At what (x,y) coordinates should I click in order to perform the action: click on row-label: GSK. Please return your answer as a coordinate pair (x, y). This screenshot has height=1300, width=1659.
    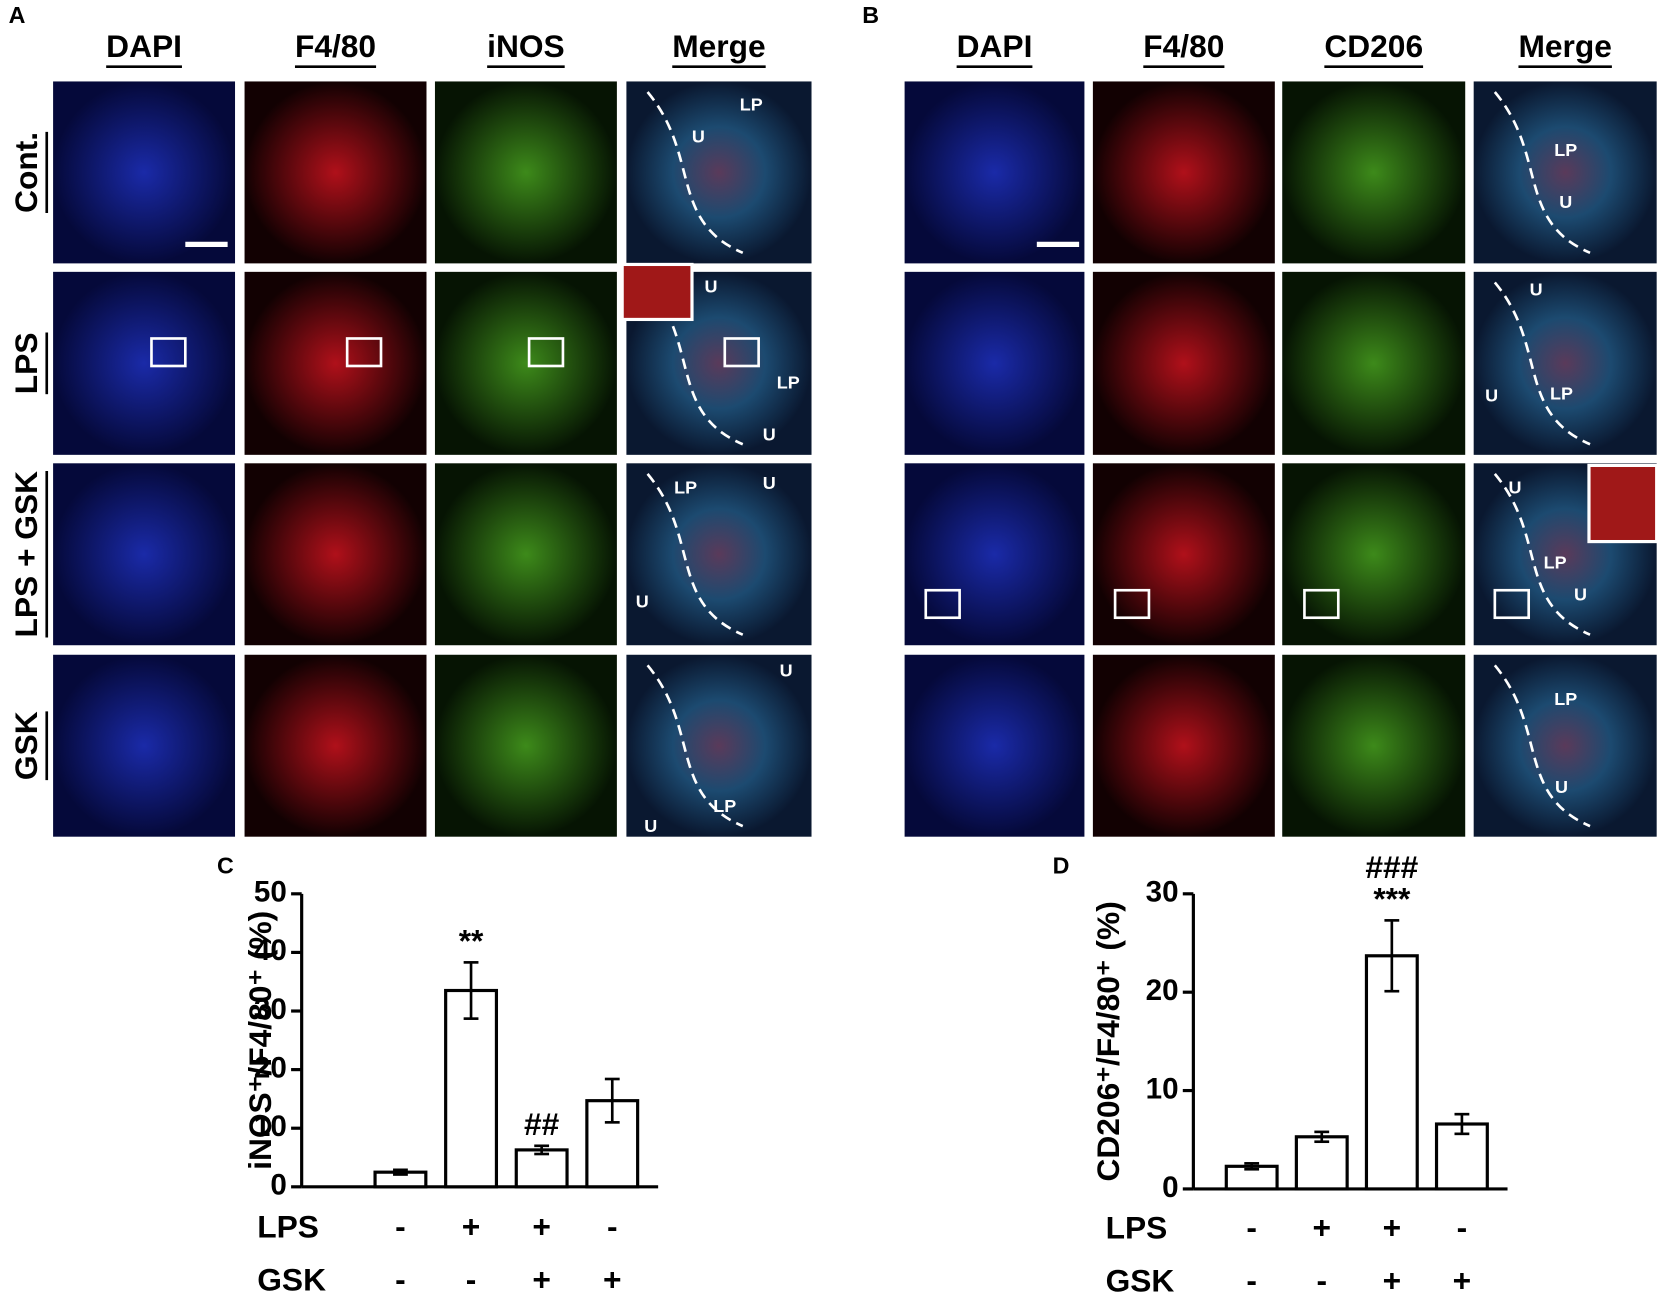
    Looking at the image, I should click on (26, 745).